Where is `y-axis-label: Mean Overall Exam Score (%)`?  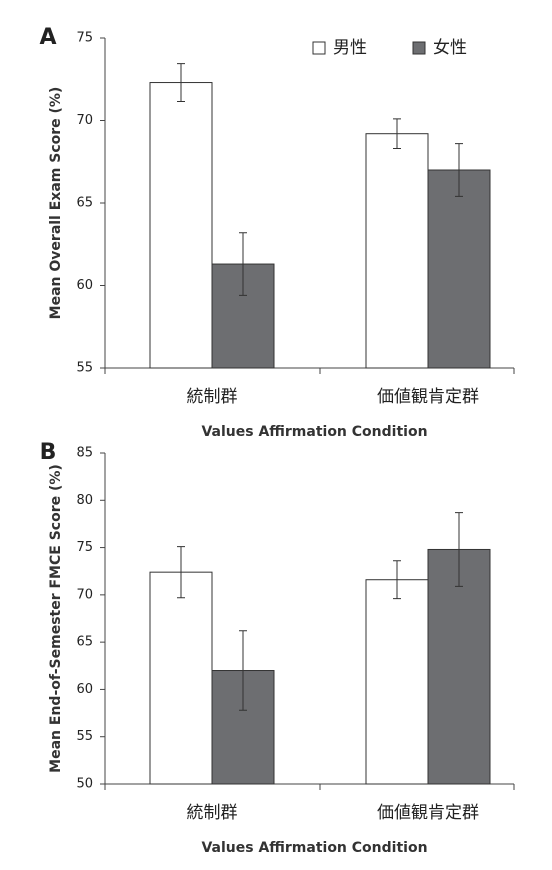 y-axis-label: Mean Overall Exam Score (%) is located at coordinates (56, 203).